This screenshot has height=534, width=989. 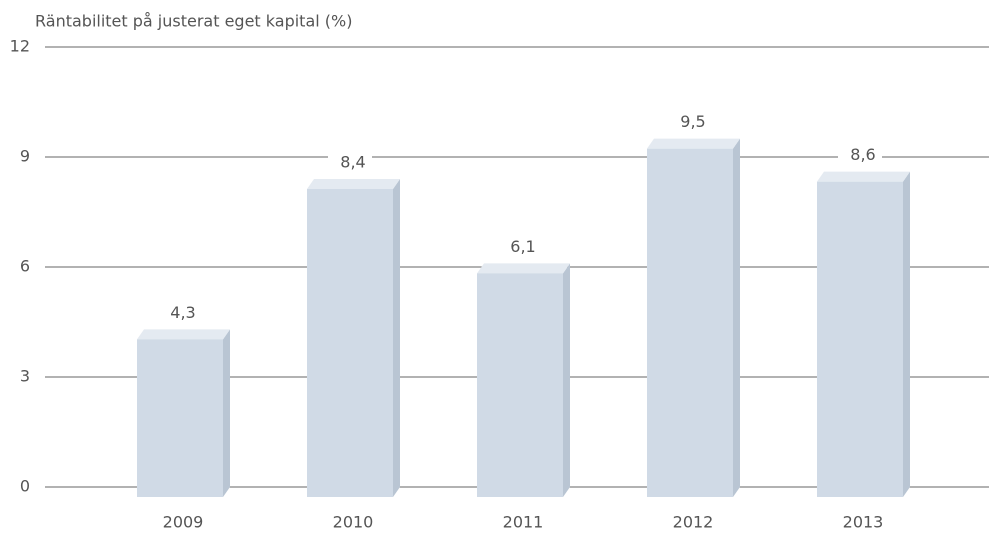 What do you see at coordinates (693, 522) in the screenshot?
I see `x-tick-label: 2012` at bounding box center [693, 522].